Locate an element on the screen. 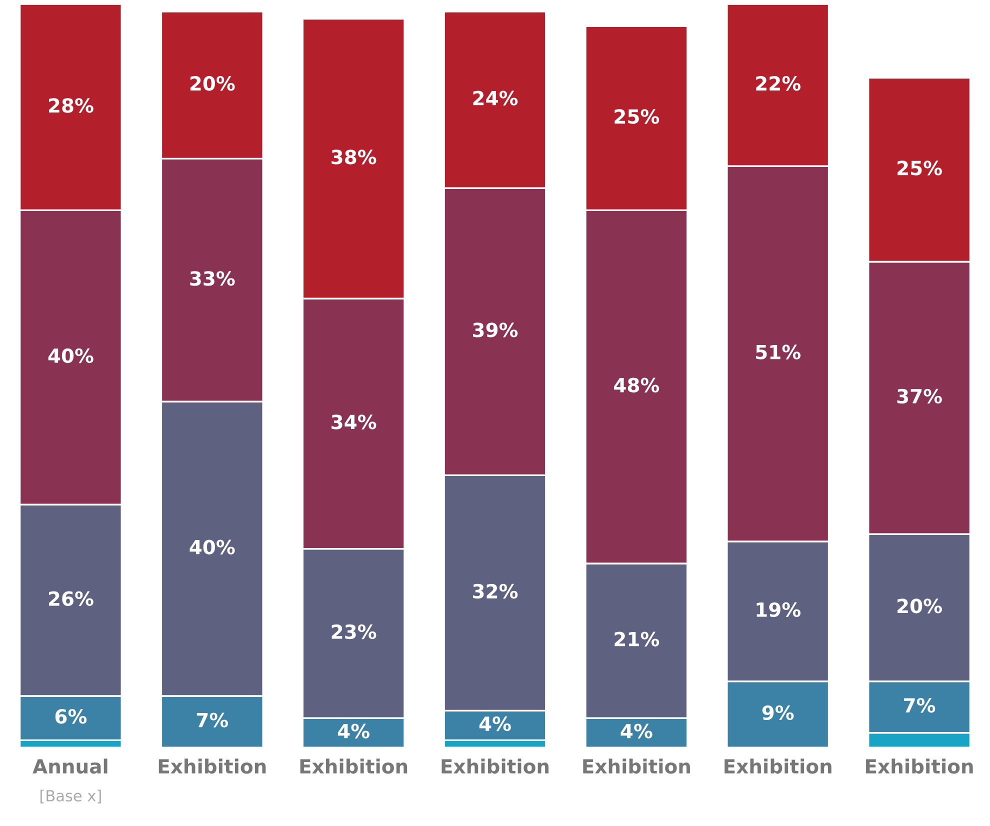 The width and height of the screenshot is (990, 826). data-label: 33% is located at coordinates (212, 278).